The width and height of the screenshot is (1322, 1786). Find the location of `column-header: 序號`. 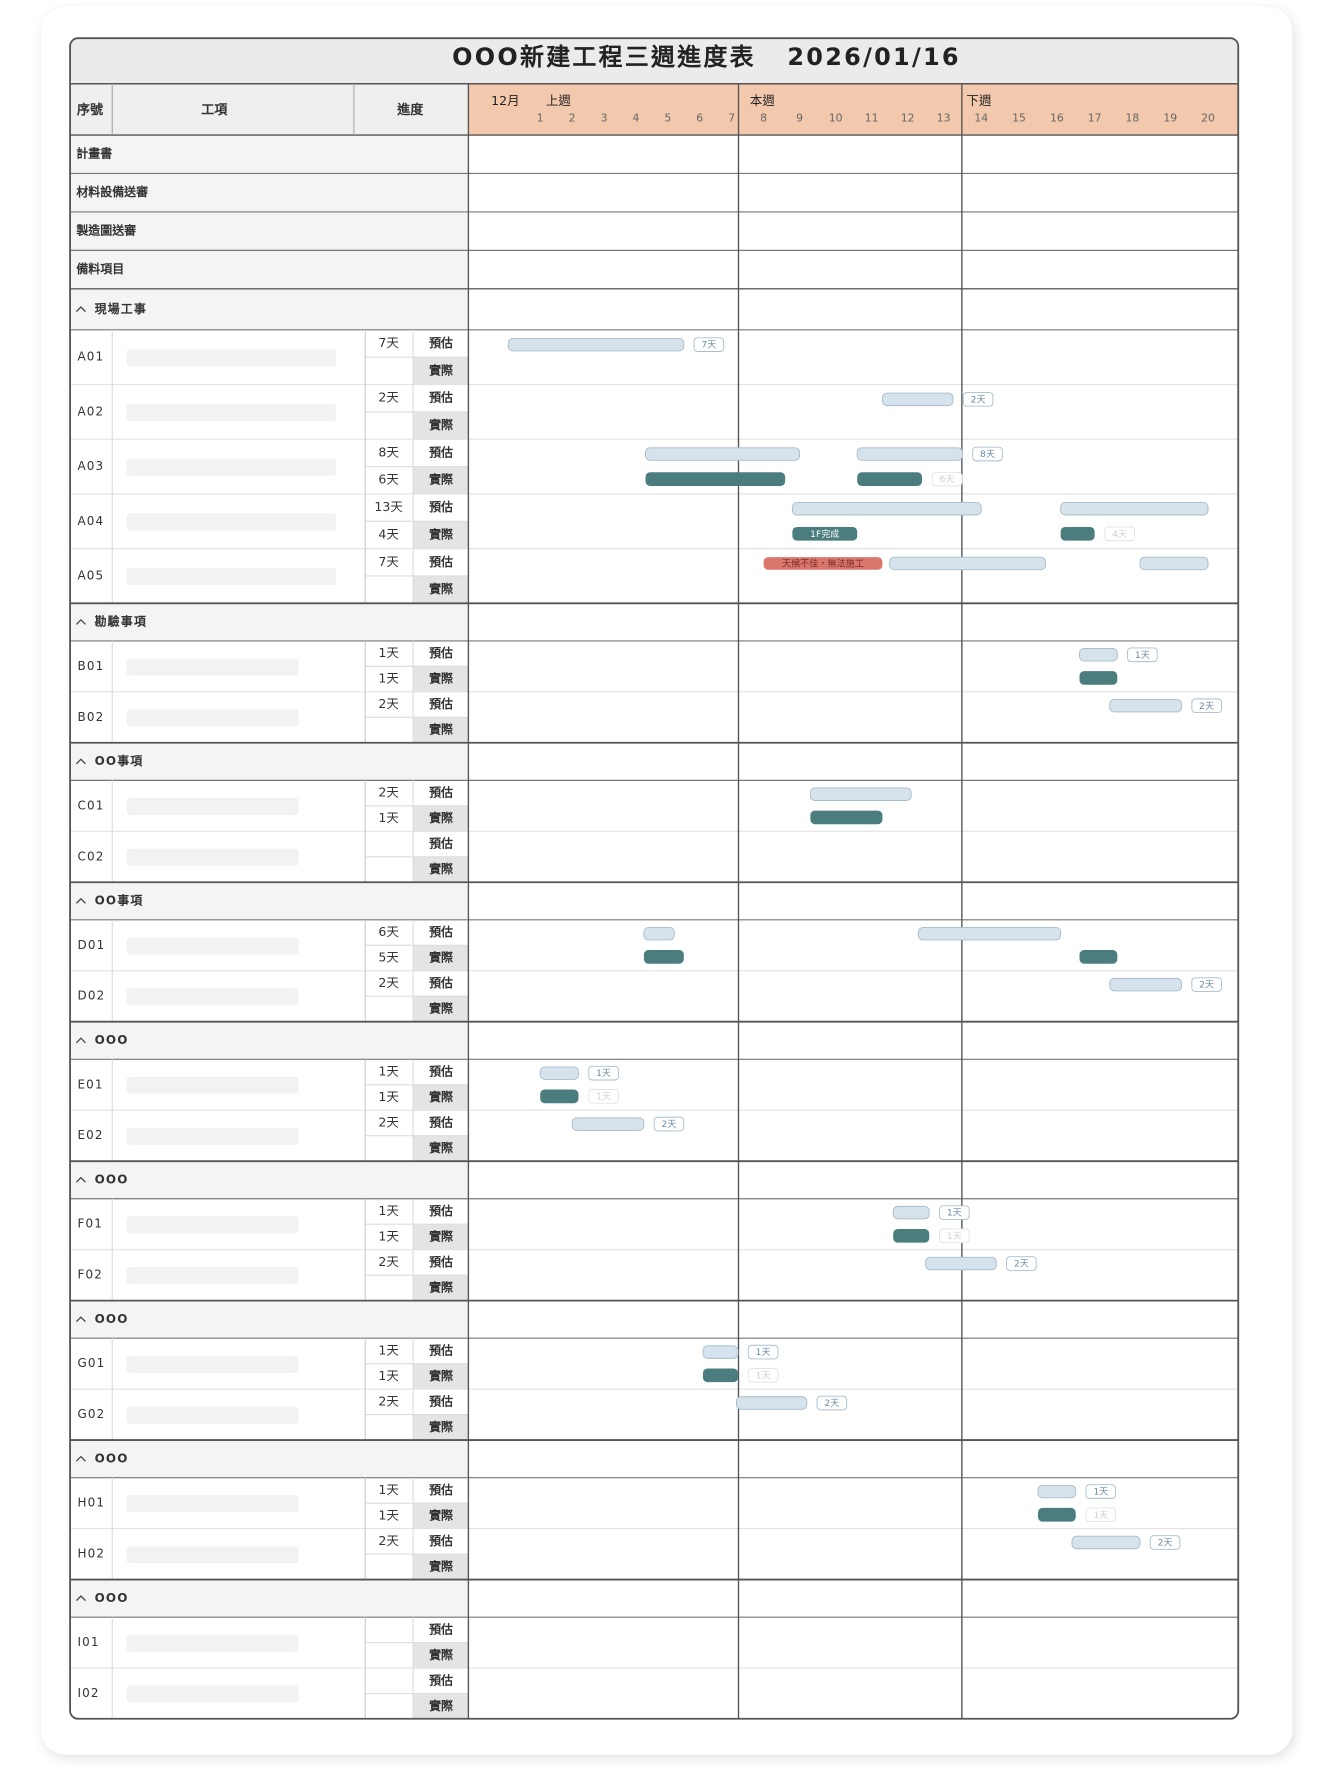

column-header: 序號 is located at coordinates (90, 109).